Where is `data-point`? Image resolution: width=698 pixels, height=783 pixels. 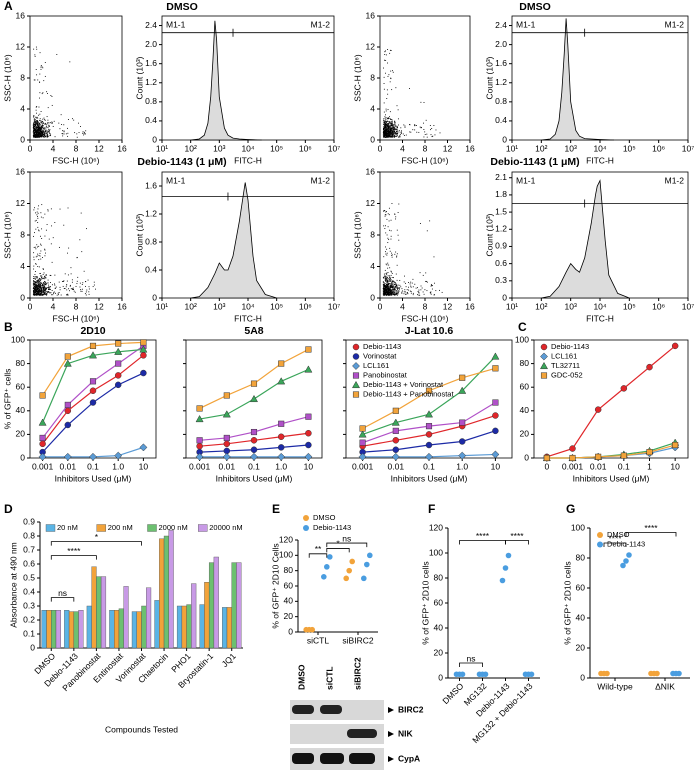 data-point is located at coordinates (330, 557).